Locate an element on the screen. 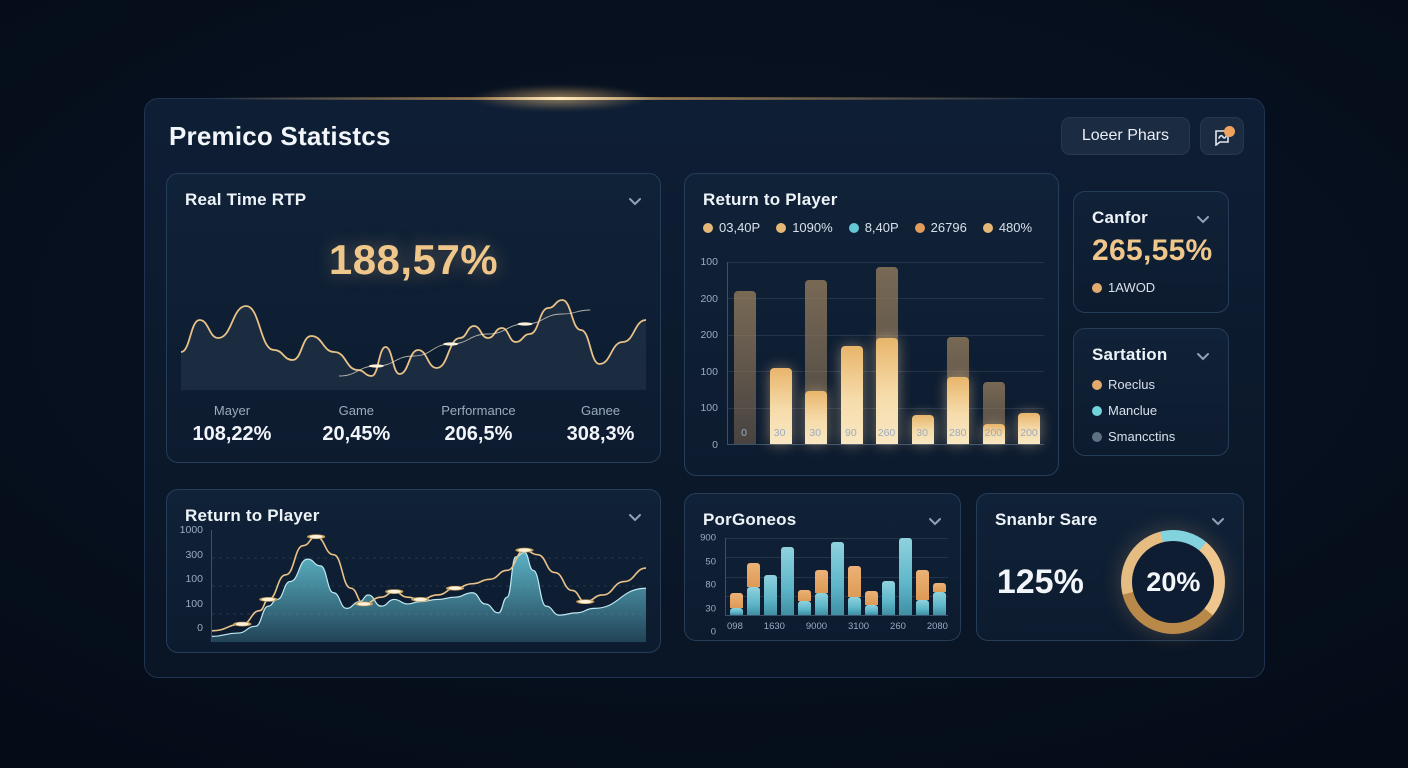  gridline is located at coordinates (837, 538).